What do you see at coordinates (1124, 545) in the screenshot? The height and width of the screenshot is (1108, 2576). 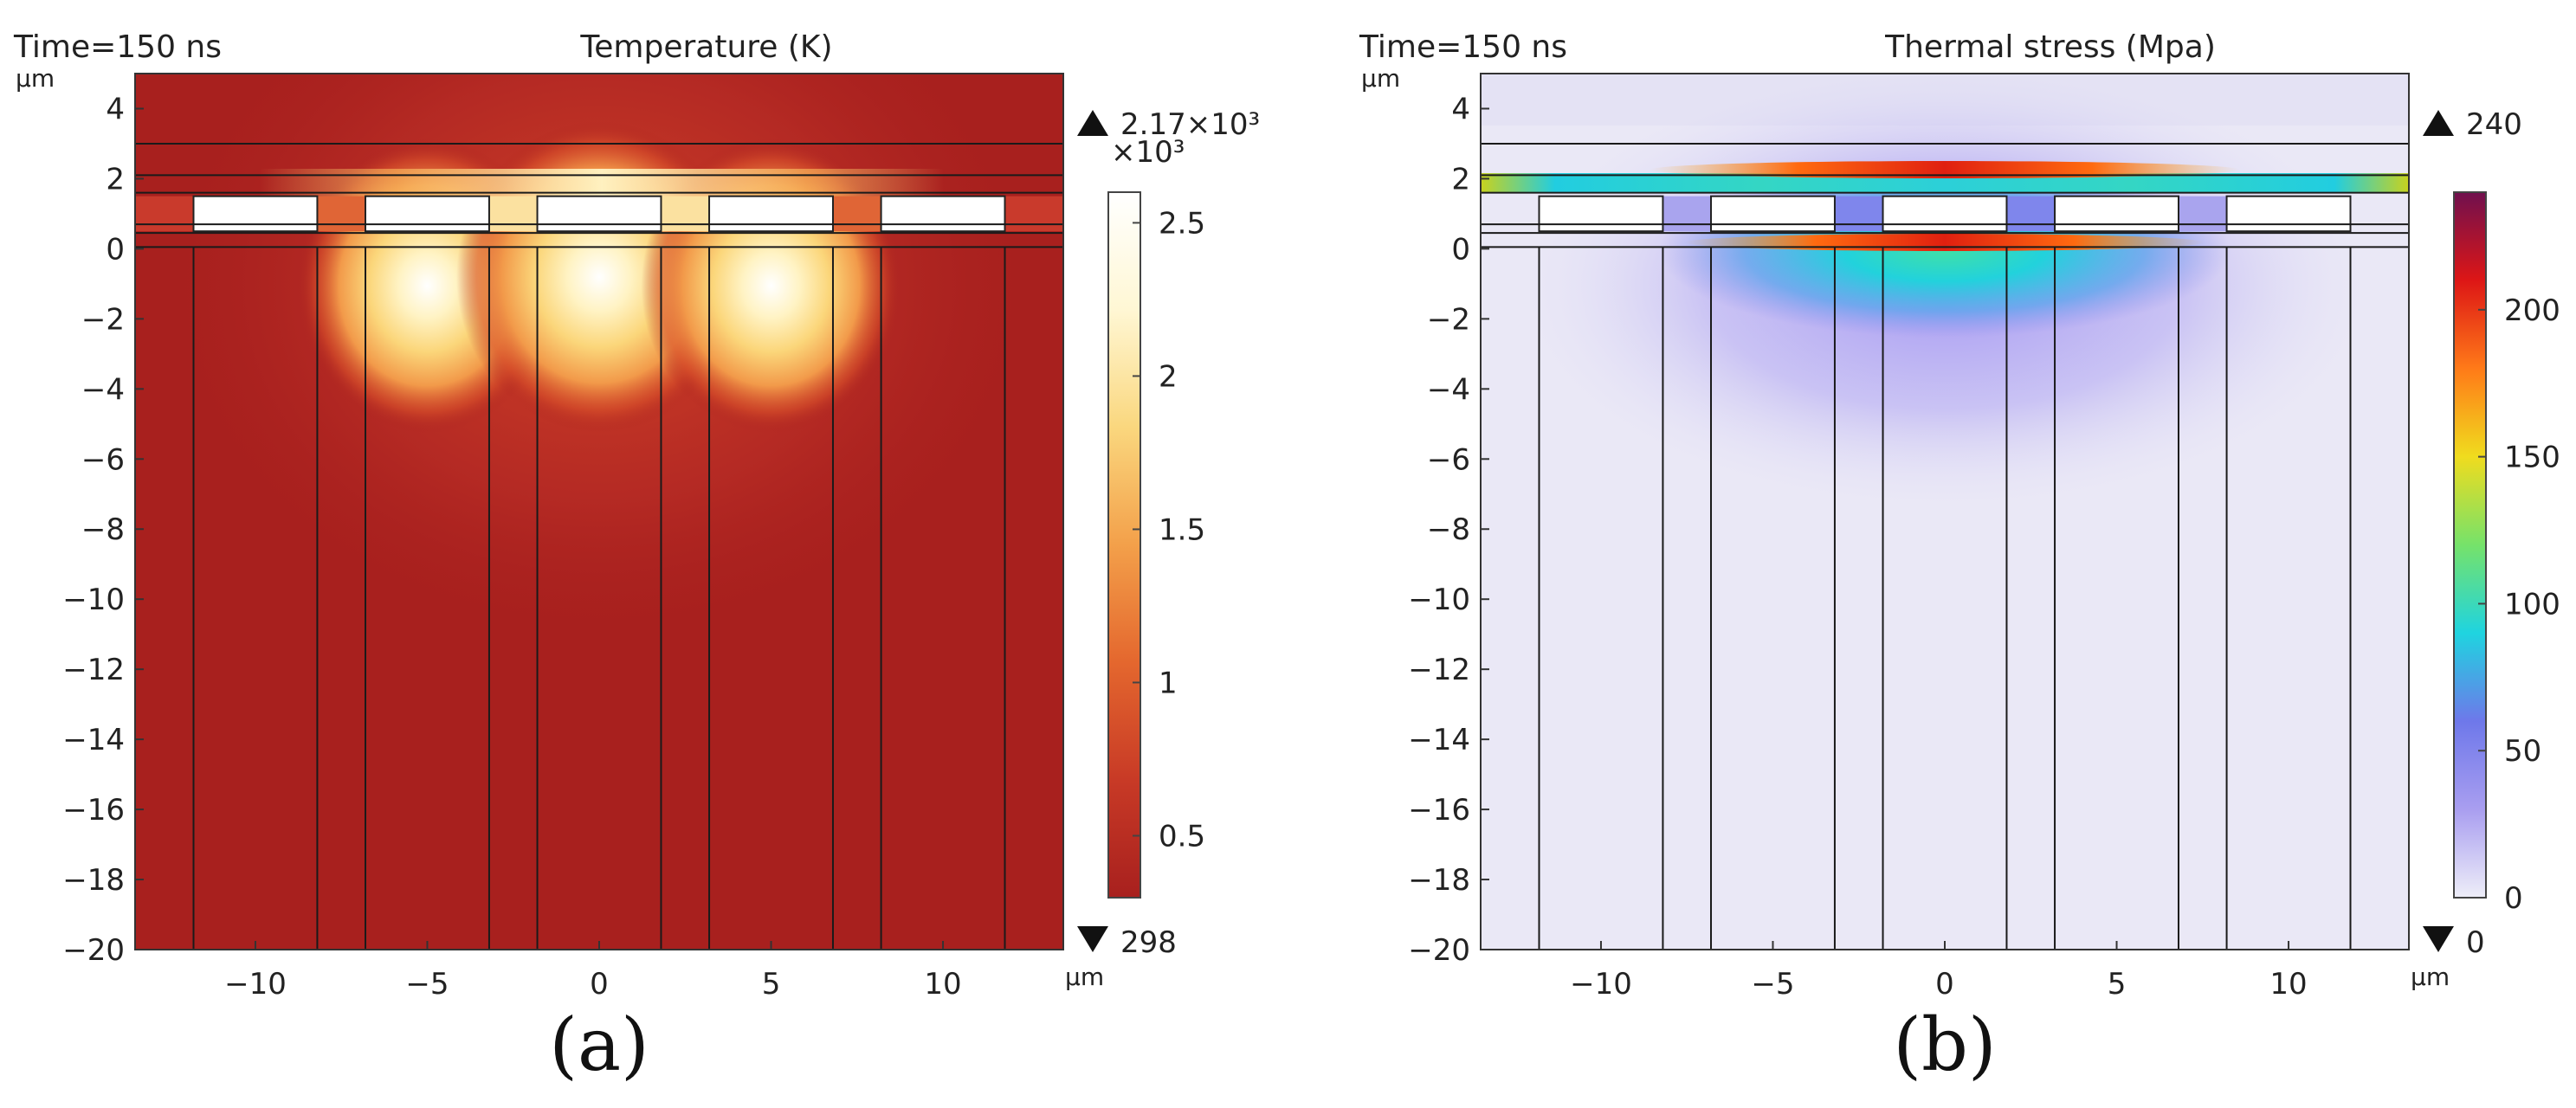 I see `panel-a-colorbar` at bounding box center [1124, 545].